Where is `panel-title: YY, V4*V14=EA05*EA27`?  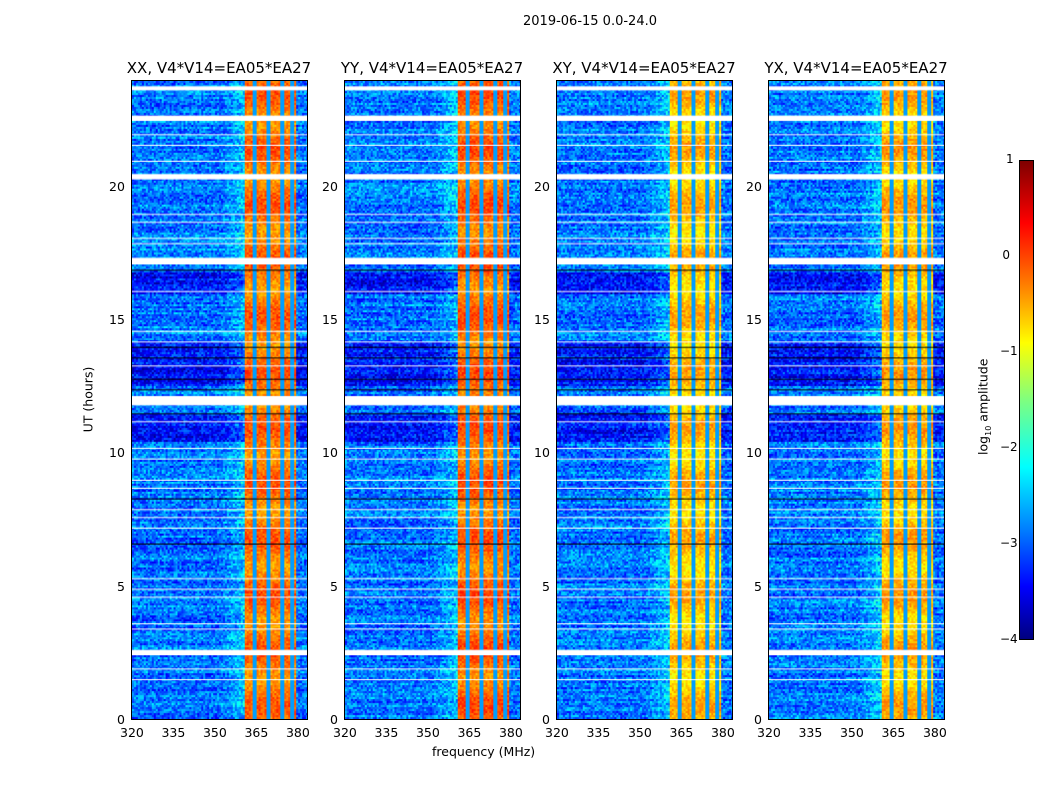 panel-title: YY, V4*V14=EA05*EA27 is located at coordinates (432, 68).